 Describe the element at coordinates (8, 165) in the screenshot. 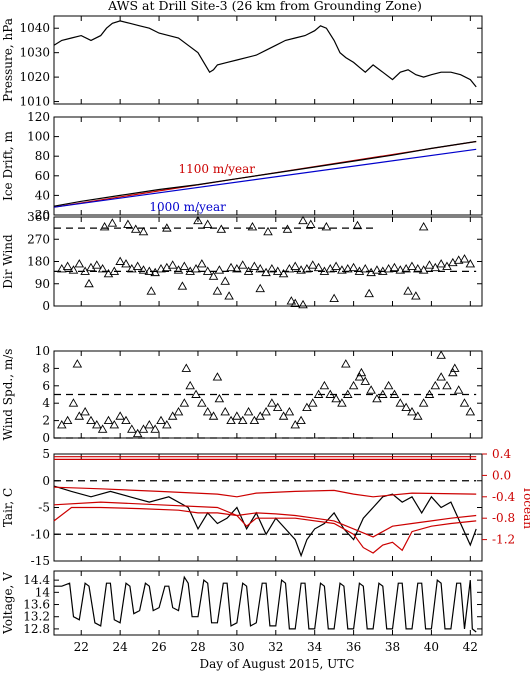

I see `ice-drift-y-axis-label: Ice Drift, m` at that location.